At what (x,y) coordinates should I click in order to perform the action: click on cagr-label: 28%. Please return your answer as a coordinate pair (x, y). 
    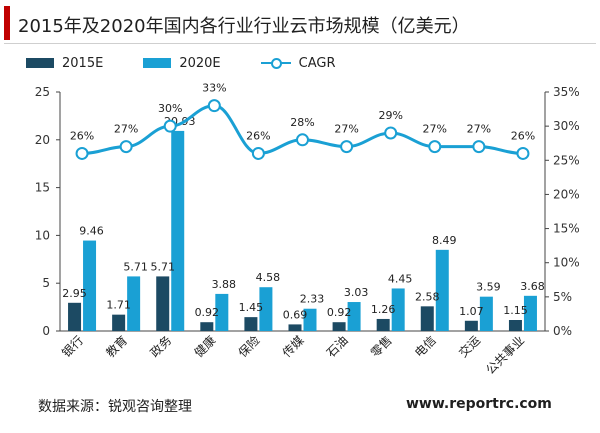
    Looking at the image, I should click on (302, 122).